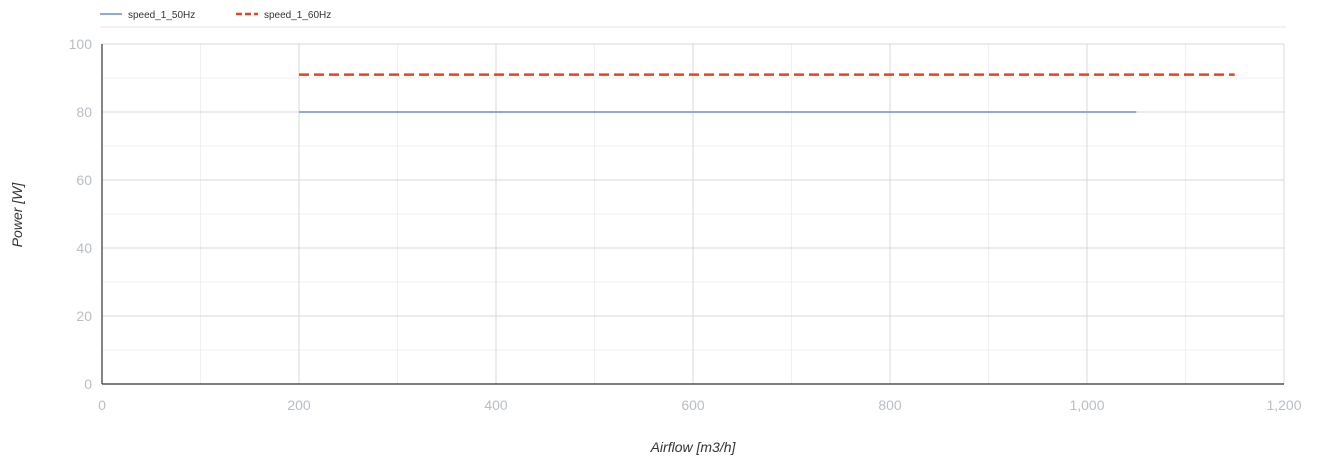 This screenshot has height=459, width=1317. What do you see at coordinates (84, 316) in the screenshot?
I see `y-tick-label: 20` at bounding box center [84, 316].